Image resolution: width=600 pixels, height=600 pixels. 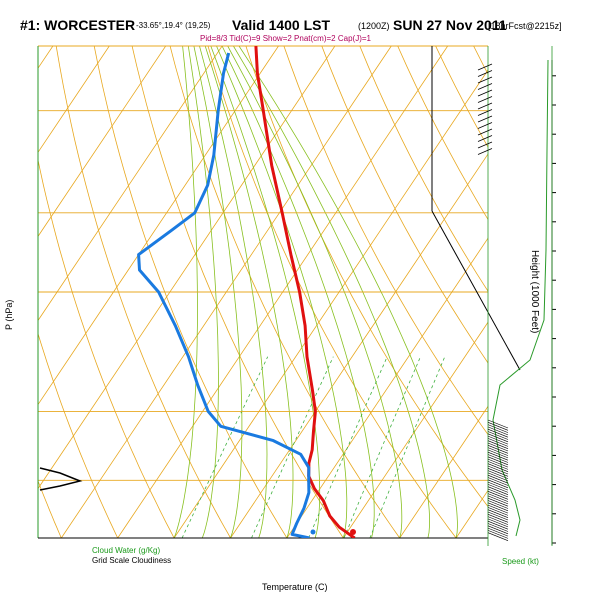 I want to click on valid-date: SUN 27 Nov 2011, so click(x=450, y=25).